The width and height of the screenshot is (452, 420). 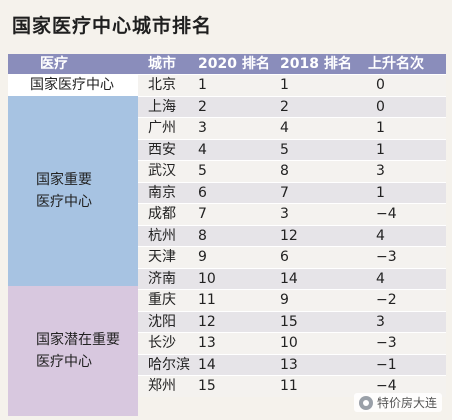 I want to click on table-row: 成都 7 3 −4, so click(x=292, y=214).